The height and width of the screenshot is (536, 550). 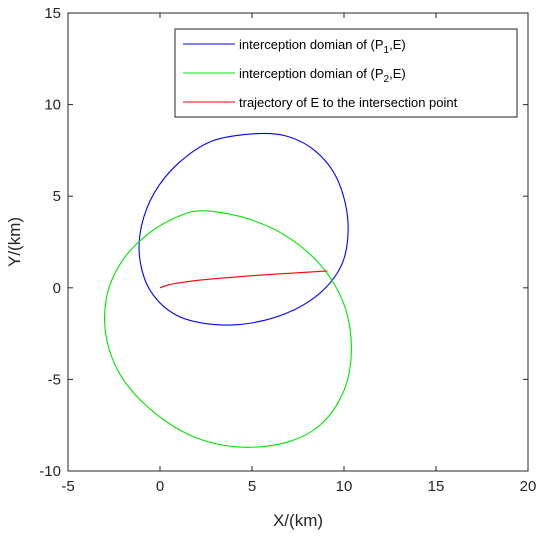 I want to click on legend-entry-1: interception domian of (P1,E), so click(x=322, y=46).